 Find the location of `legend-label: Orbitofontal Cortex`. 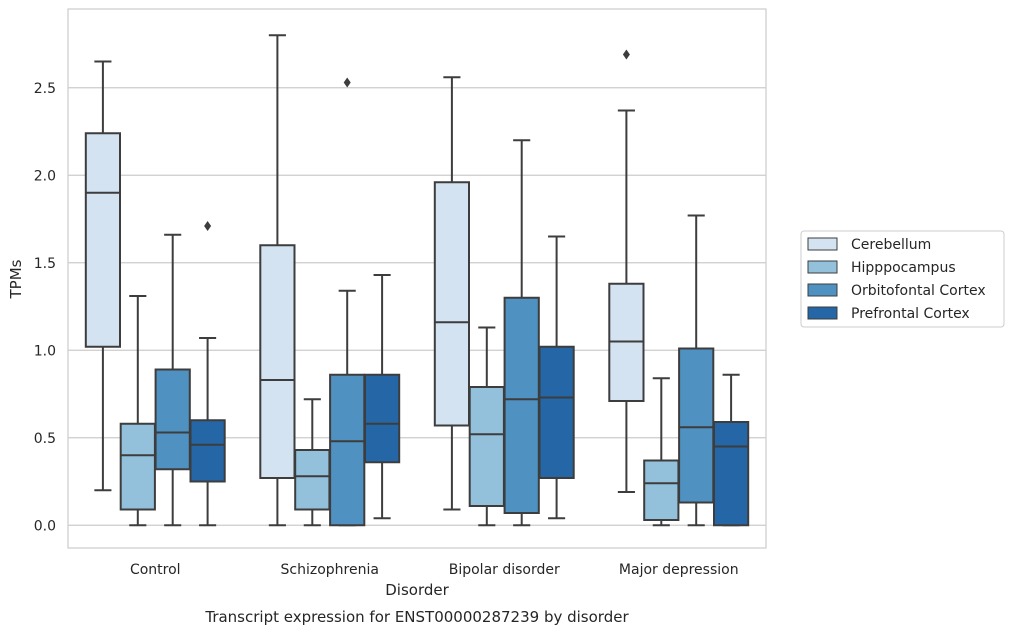

legend-label: Orbitofontal Cortex is located at coordinates (918, 291).